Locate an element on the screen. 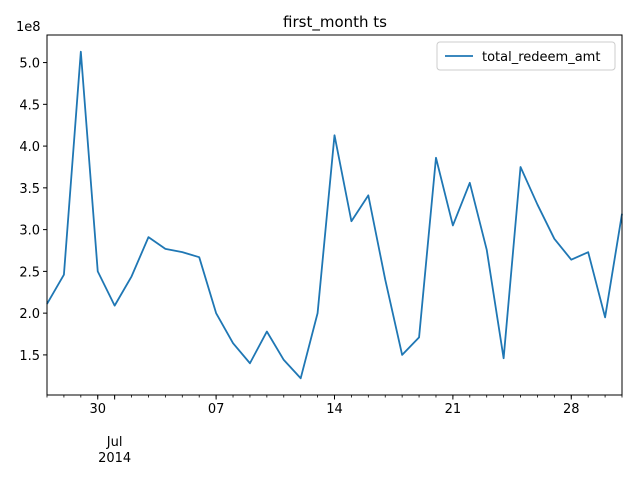  y-tick-label: 5.0 is located at coordinates (29, 64).